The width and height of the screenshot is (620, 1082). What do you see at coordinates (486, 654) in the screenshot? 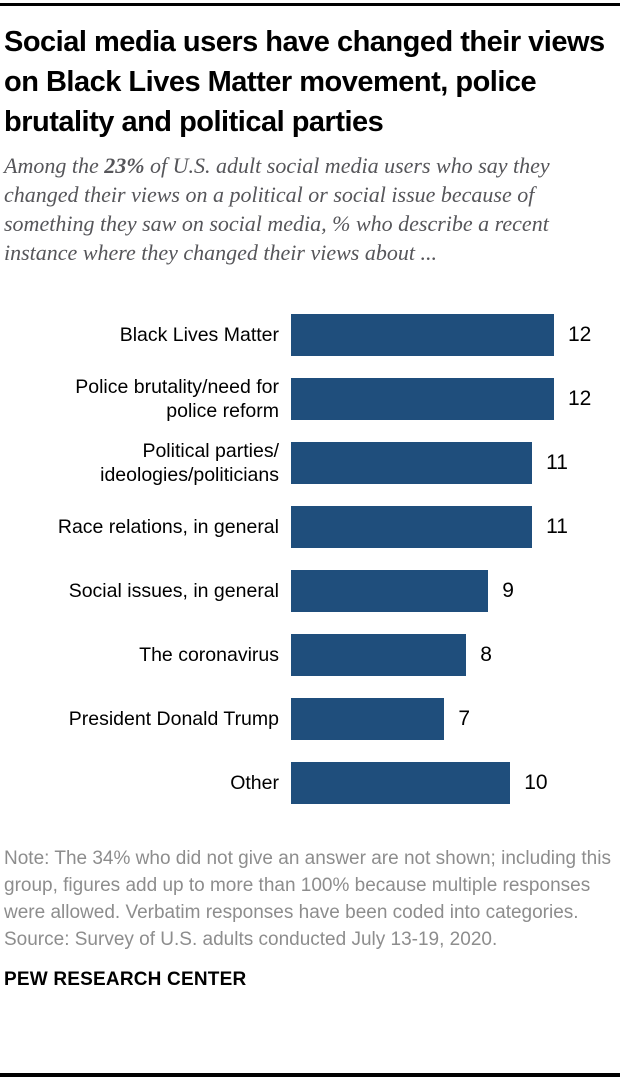
I see `bar-value-label: 8` at bounding box center [486, 654].